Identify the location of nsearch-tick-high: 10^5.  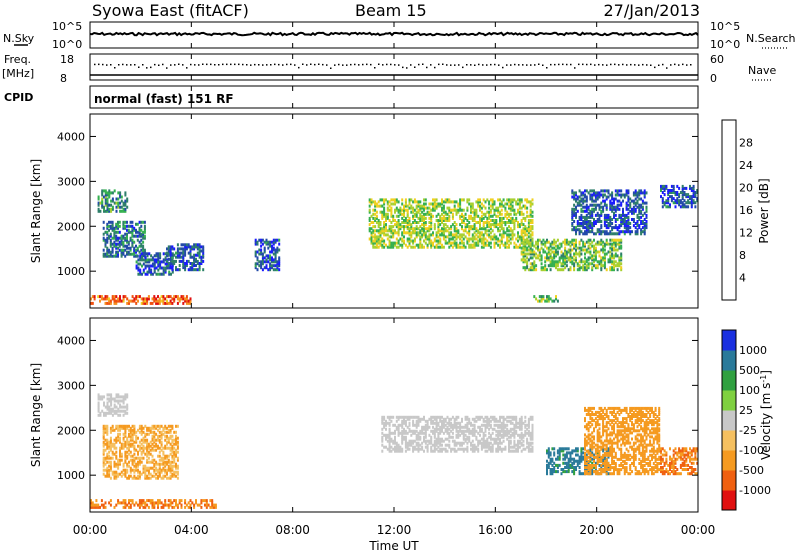
(725, 26).